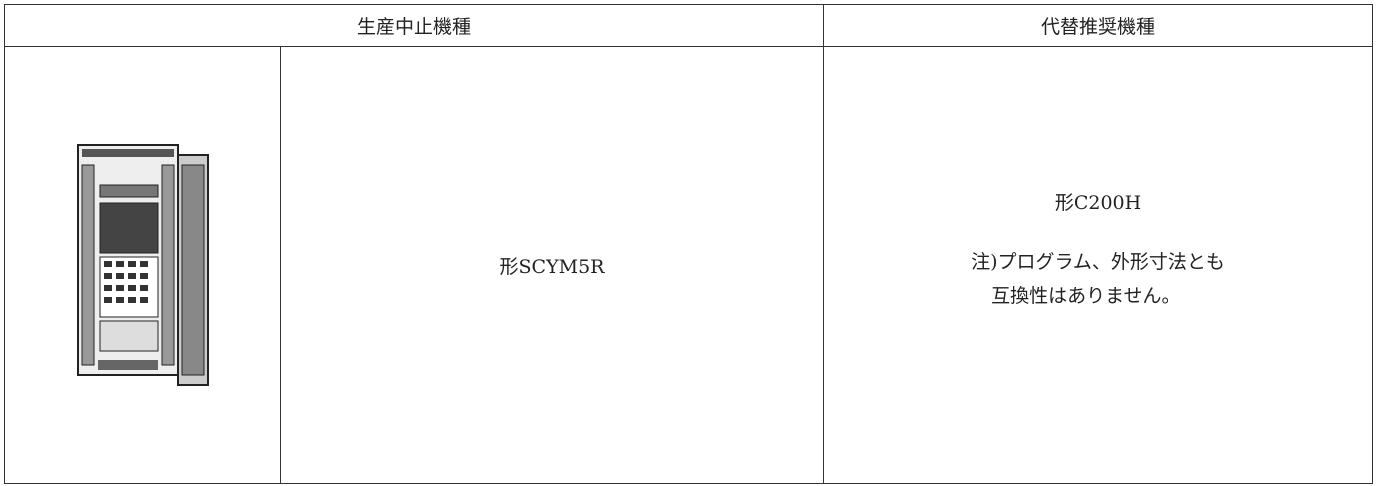 The height and width of the screenshot is (486, 1377). Describe the element at coordinates (1098, 202) in the screenshot. I see `model-name: 形C200H` at that location.